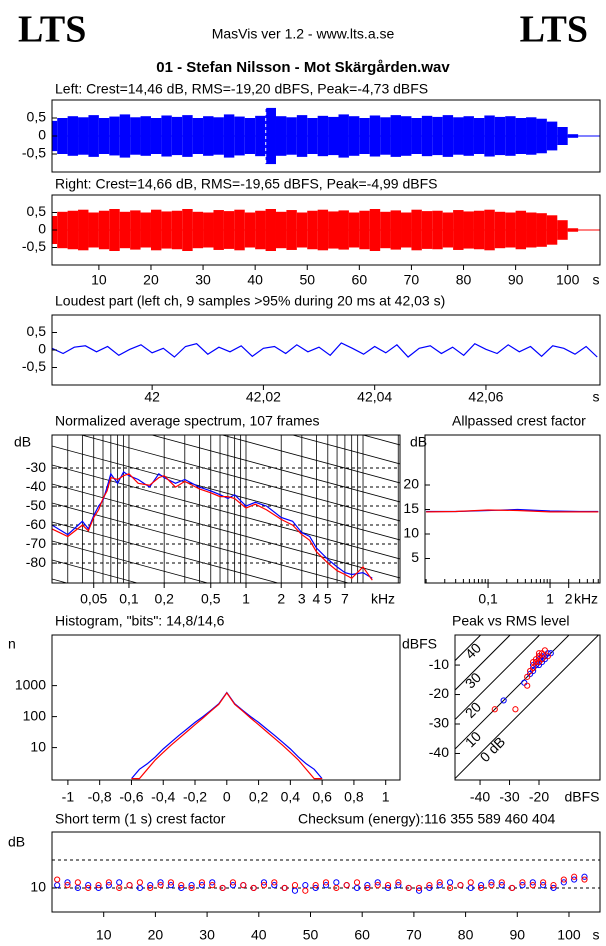 The width and height of the screenshot is (606, 946). I want to click on x-tick-label: 2, so click(569, 599).